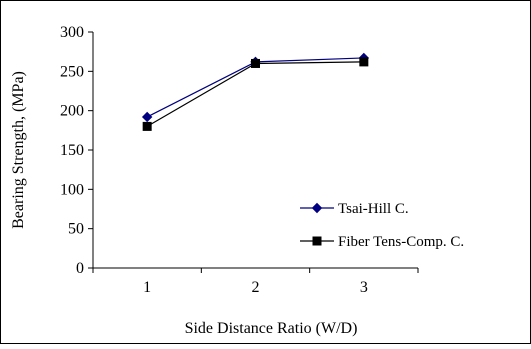 Image resolution: width=531 pixels, height=349 pixels. Describe the element at coordinates (72, 32) in the screenshot. I see `y-tick-label: 300` at that location.